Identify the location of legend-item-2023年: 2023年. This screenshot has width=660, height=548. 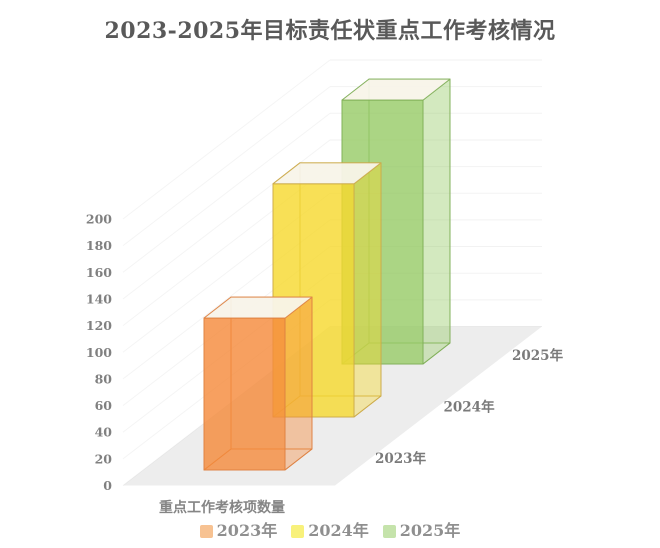
(238, 530).